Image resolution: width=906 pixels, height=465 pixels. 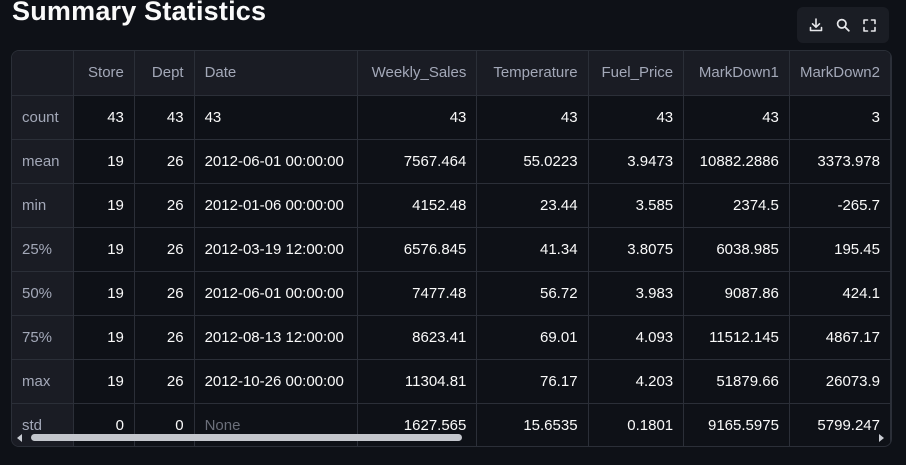 I want to click on table-cell: 23.44, so click(x=532, y=205).